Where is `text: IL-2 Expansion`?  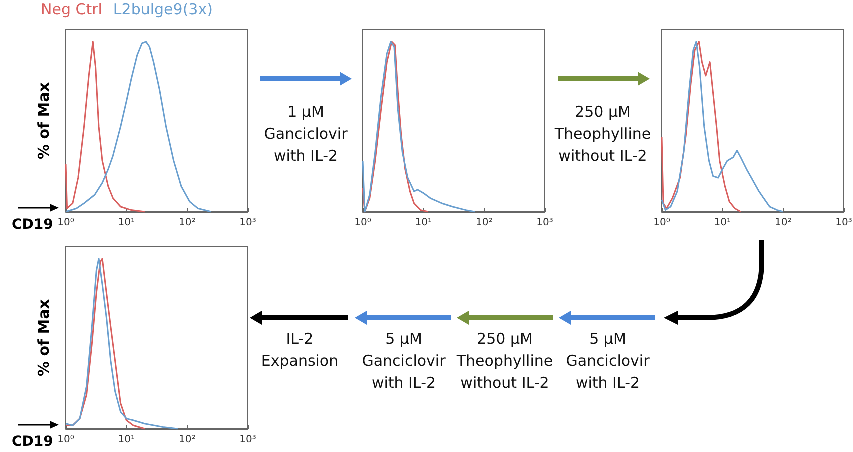 text: IL-2 Expansion is located at coordinates (300, 350).